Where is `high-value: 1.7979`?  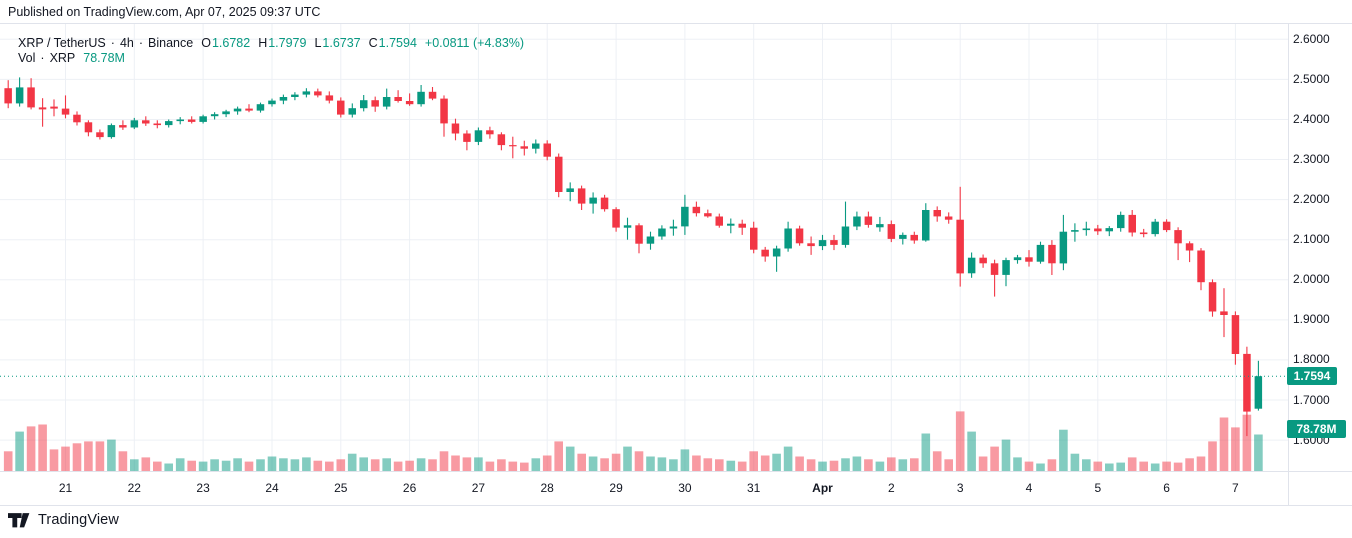 high-value: 1.7979 is located at coordinates (287, 43).